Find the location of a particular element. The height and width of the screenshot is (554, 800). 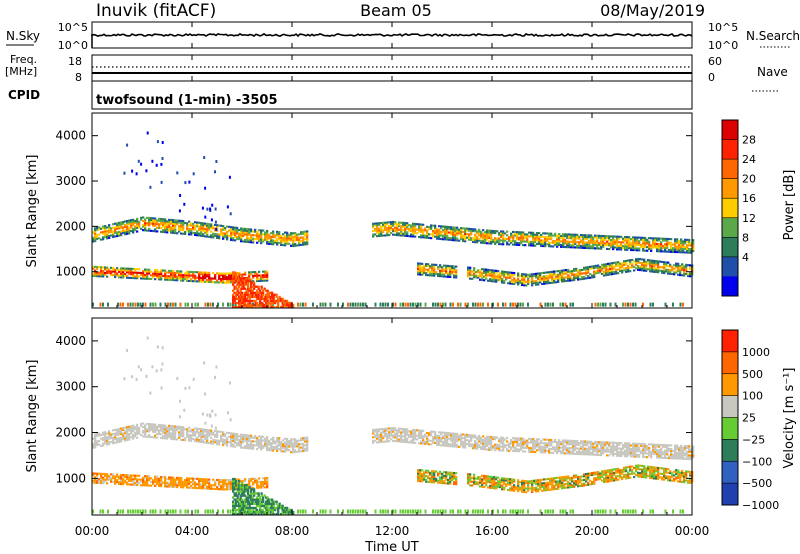

power-ylabel: Slant Range [km] is located at coordinates (32, 211).